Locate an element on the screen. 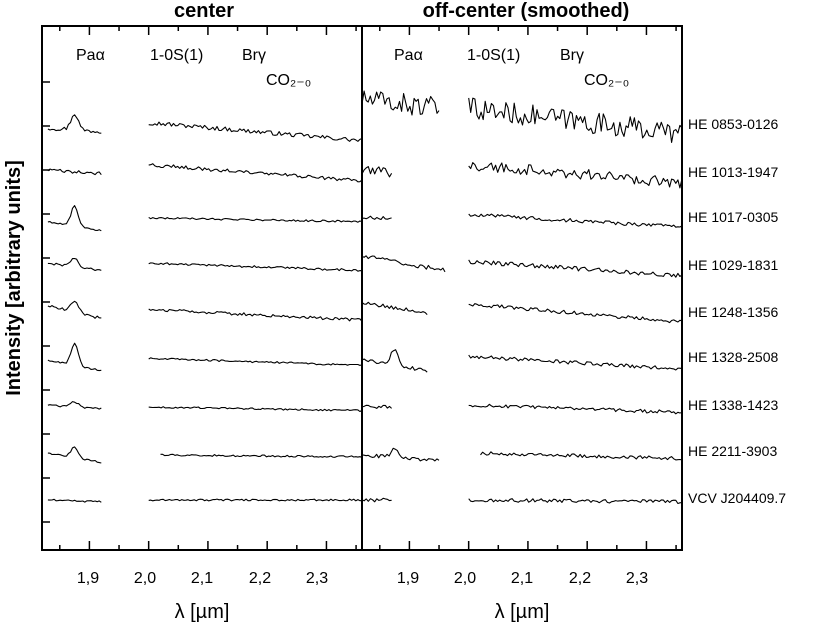 This screenshot has width=817, height=627. object-label-7: HE 1338-1423 is located at coordinates (733, 405).